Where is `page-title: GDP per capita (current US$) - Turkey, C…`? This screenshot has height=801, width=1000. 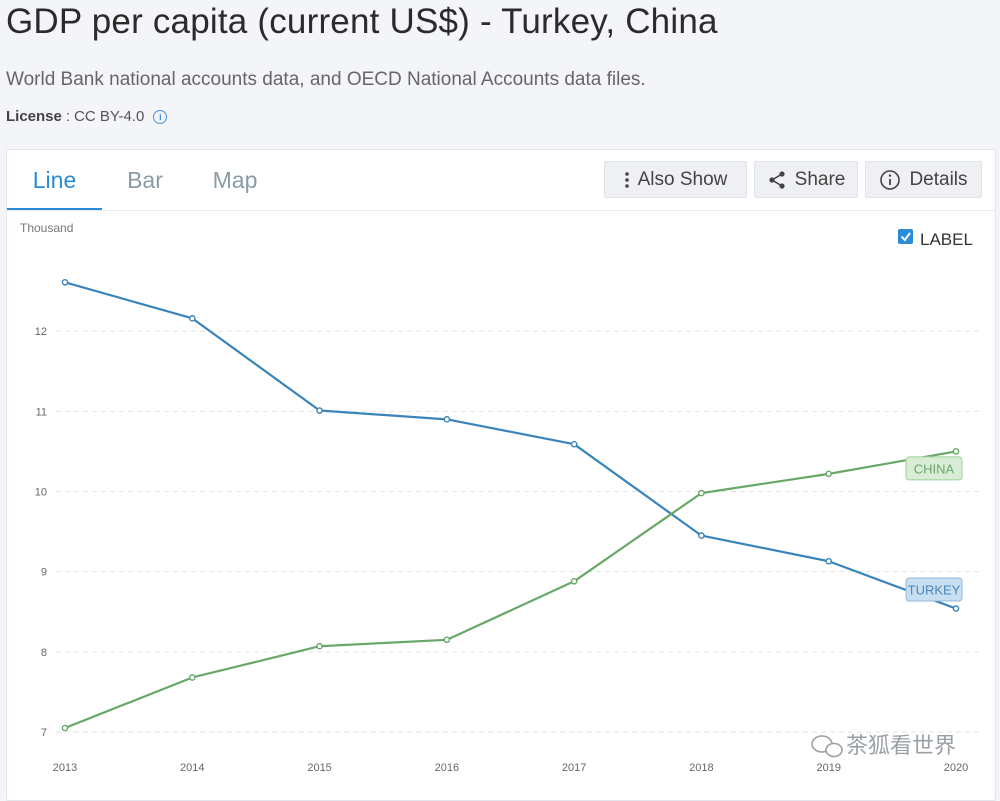 page-title: GDP per capita (current US$) - Turkey, C… is located at coordinates (362, 21).